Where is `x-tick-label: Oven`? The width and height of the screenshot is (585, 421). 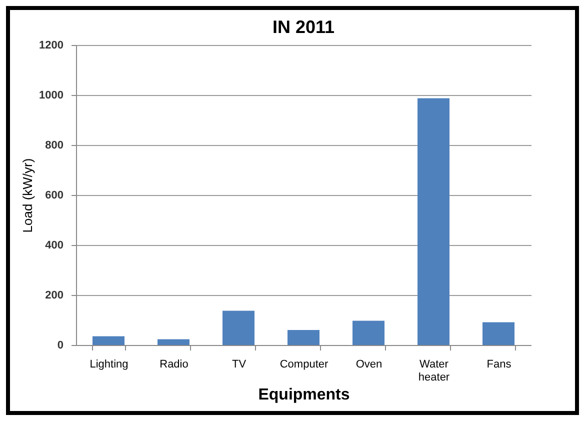
x-tick-label: Oven is located at coordinates (369, 364).